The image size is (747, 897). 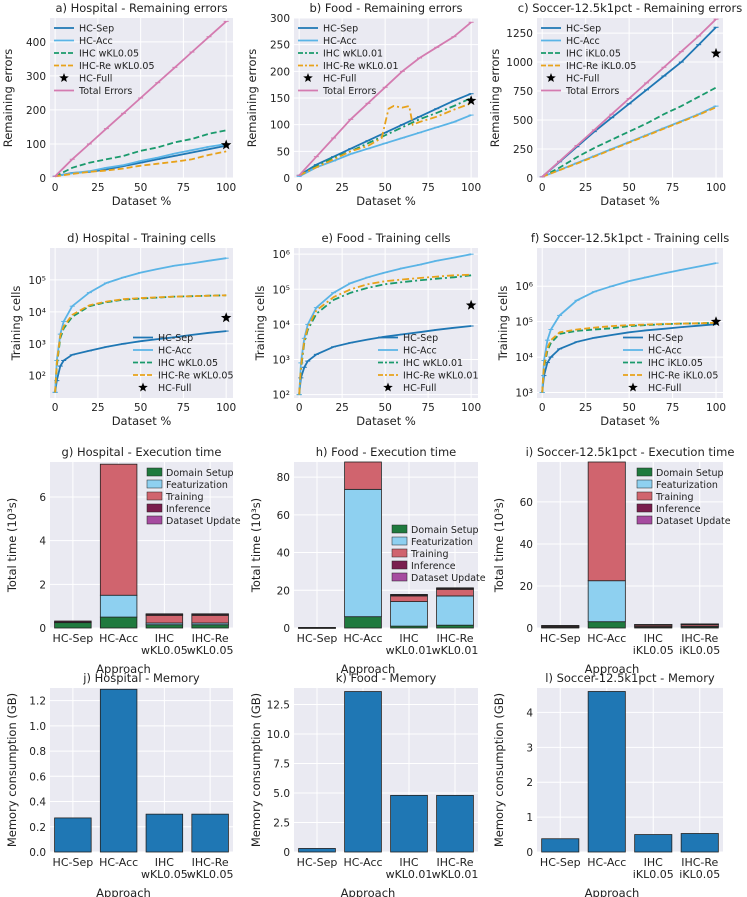 What do you see at coordinates (674, 497) in the screenshot?
I see `legend-label: Training` at bounding box center [674, 497].